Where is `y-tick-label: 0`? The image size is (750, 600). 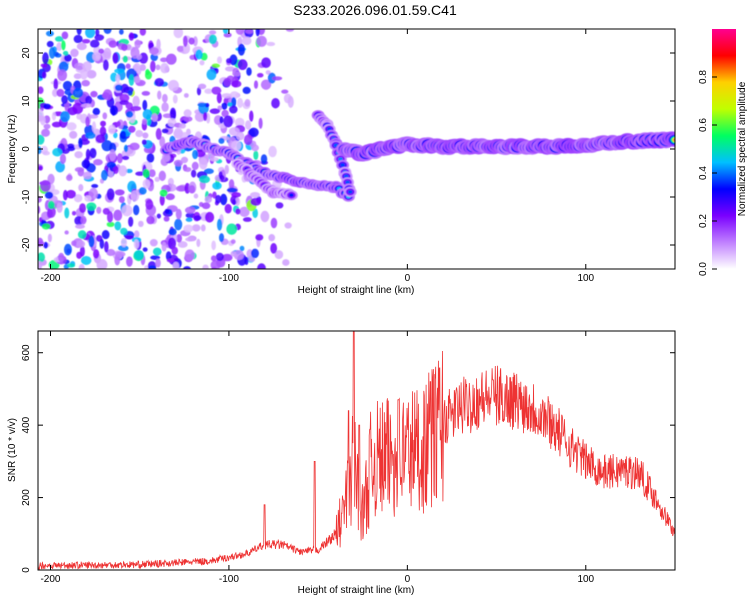
y-tick-label: 0 is located at coordinates (26, 570).